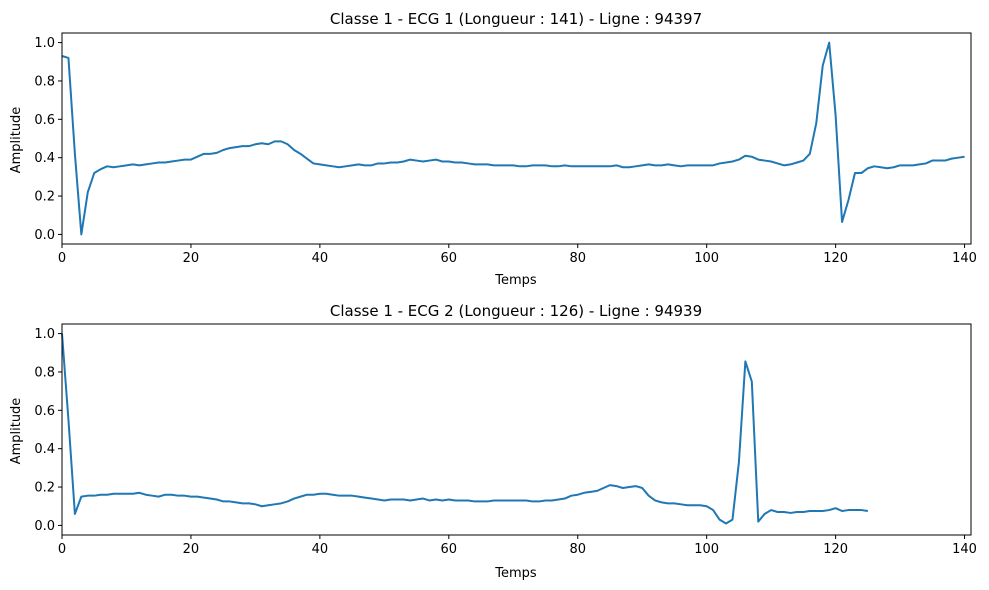 The image size is (989, 590). Describe the element at coordinates (515, 573) in the screenshot. I see `subplot-2-xlabel: Temps` at that location.